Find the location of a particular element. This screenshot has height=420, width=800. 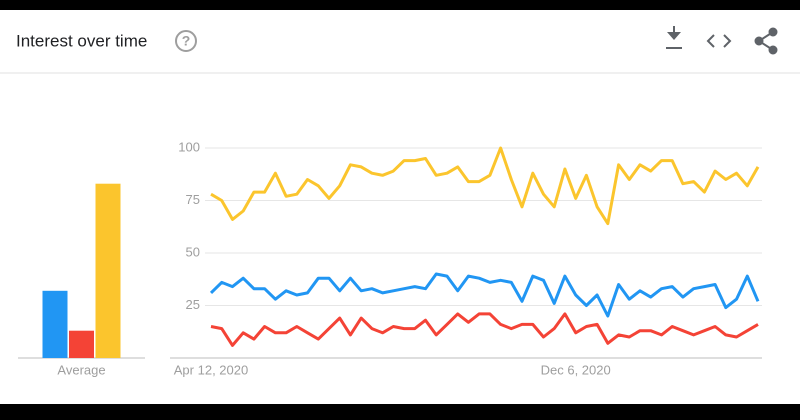

download-icon is located at coordinates (674, 37).